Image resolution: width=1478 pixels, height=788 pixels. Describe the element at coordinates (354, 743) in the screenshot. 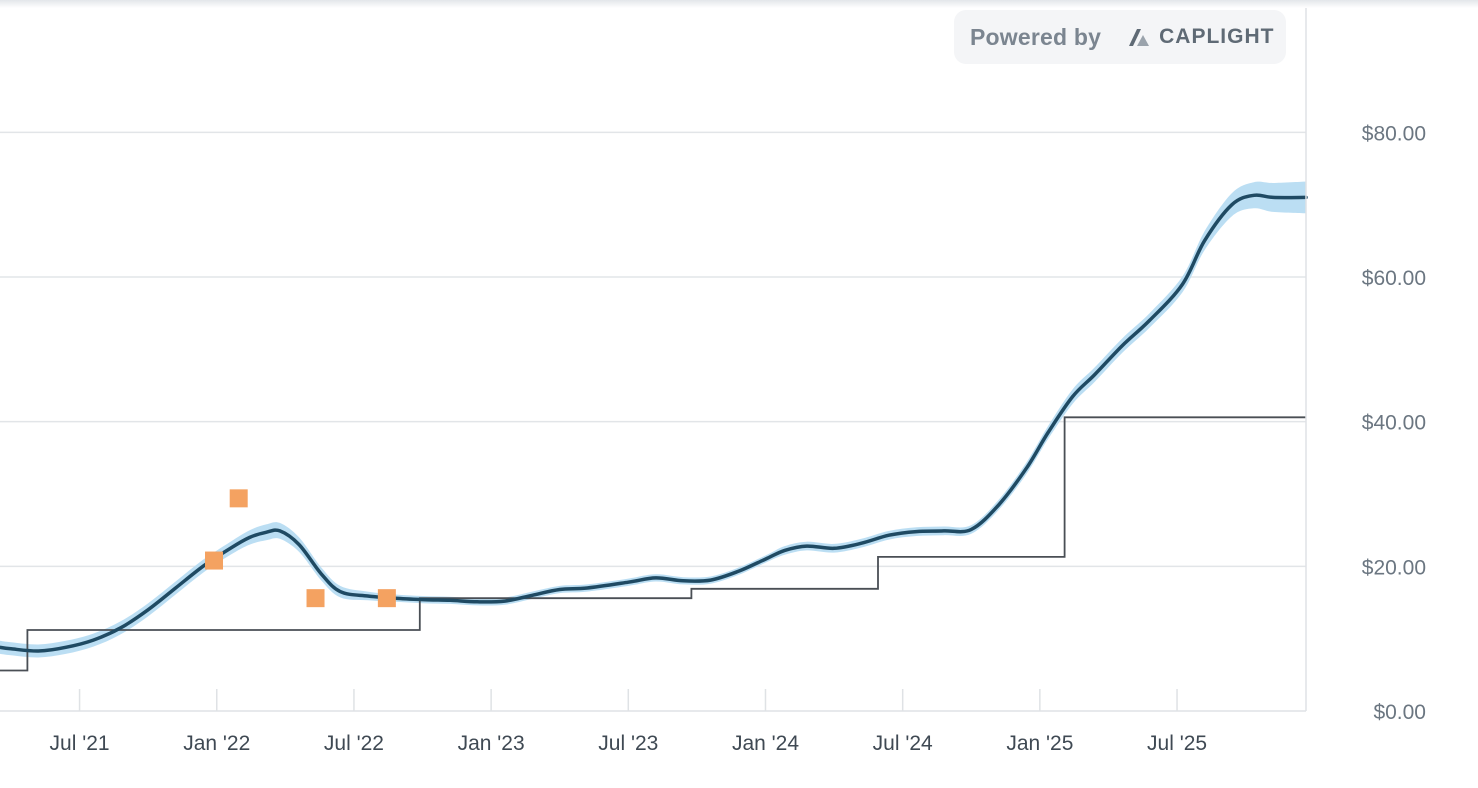

I see `x-tick-label-2: Jul '22` at that location.